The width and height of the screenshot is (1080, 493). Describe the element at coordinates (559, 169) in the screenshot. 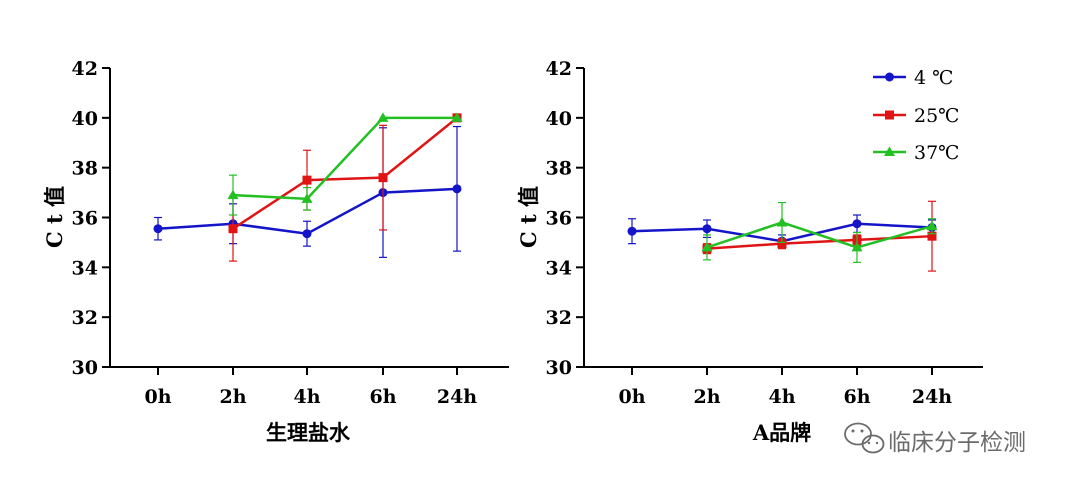

I see `chart-brand-a-y-tick-label: 38` at that location.